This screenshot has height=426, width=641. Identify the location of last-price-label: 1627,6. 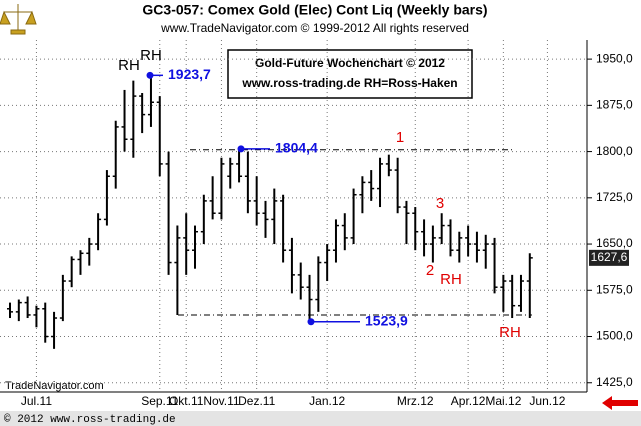
(609, 257).